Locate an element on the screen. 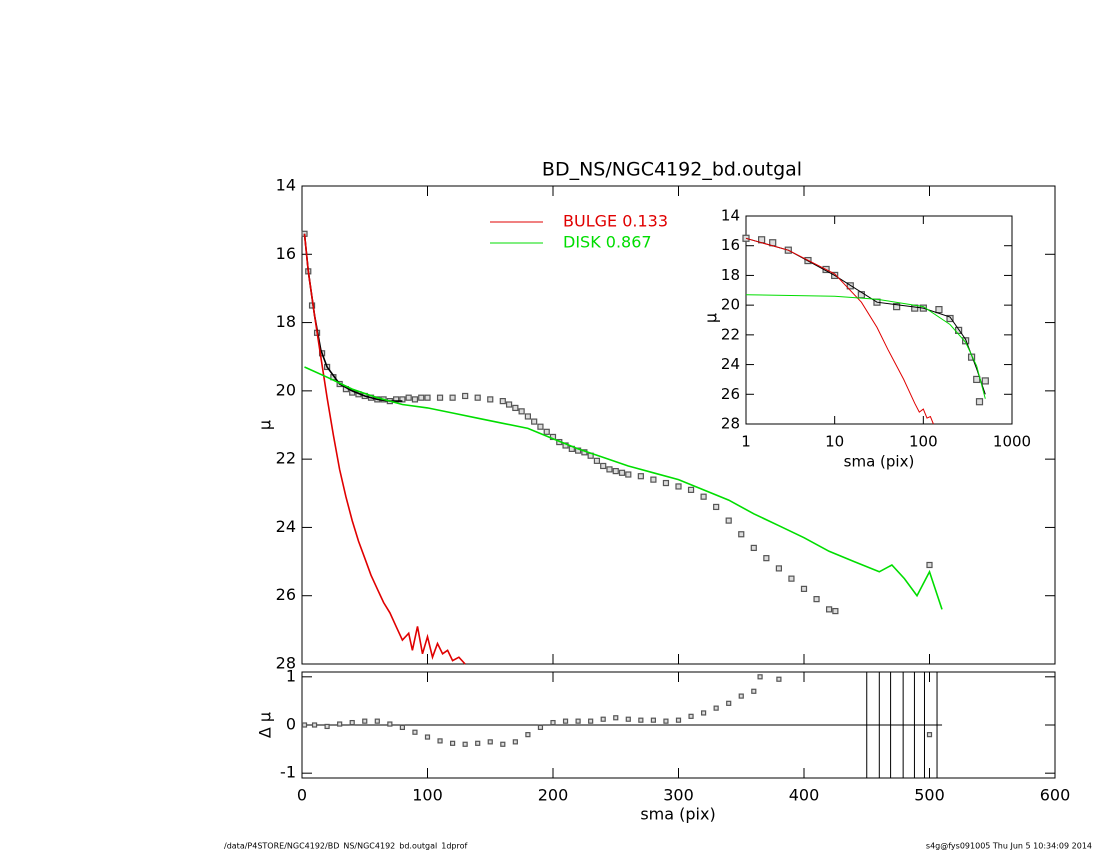  x-tick-label: 0 is located at coordinates (302, 795).